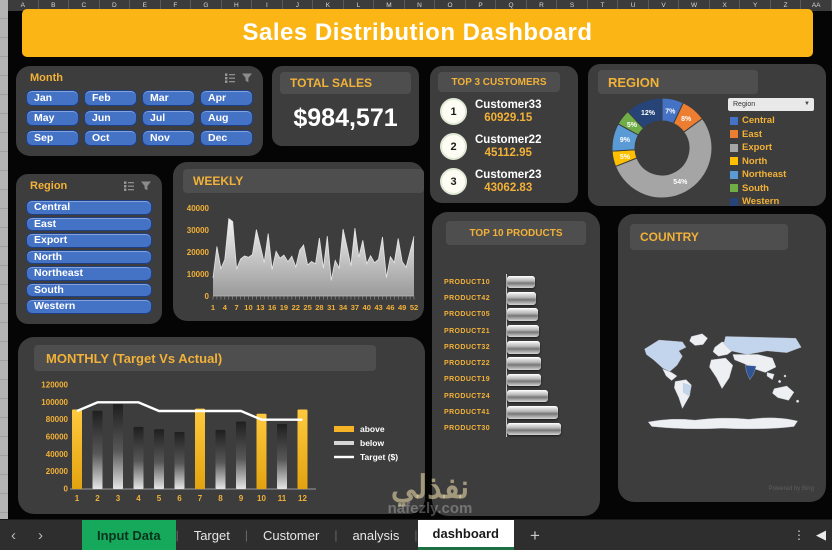 The image size is (832, 550). What do you see at coordinates (758, 189) in the screenshot?
I see `legend-item-south: South` at bounding box center [758, 189].